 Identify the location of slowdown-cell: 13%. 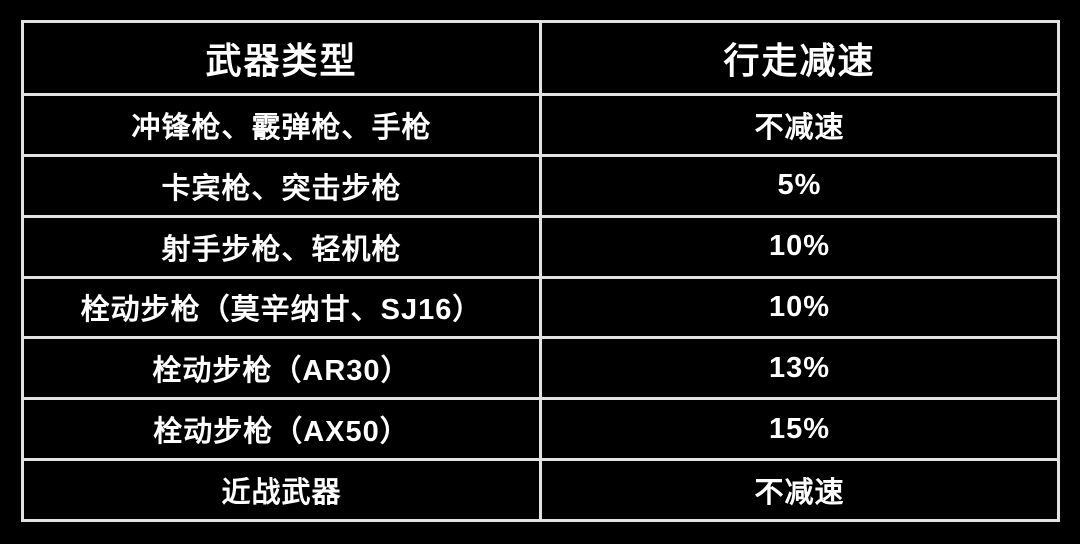
(799, 368).